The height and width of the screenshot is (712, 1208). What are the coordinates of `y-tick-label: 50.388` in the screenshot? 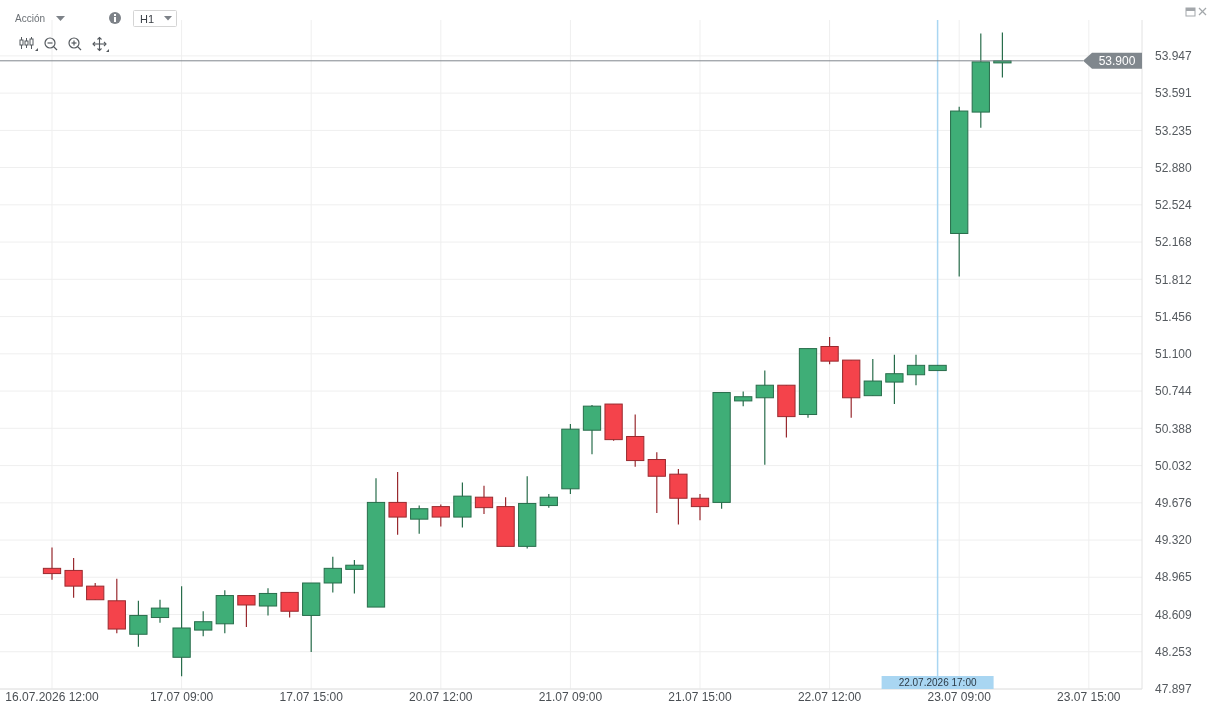 It's located at (1174, 428).